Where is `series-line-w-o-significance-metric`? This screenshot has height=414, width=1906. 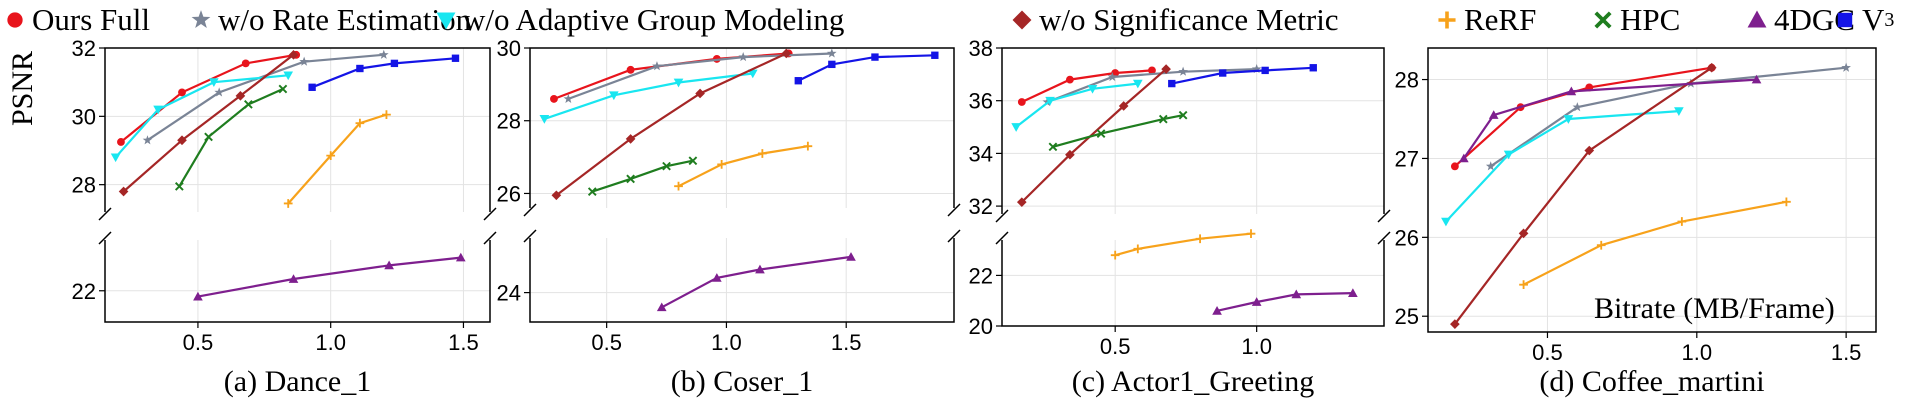
series-line-w-o-significance-metric is located at coordinates (208, 123).